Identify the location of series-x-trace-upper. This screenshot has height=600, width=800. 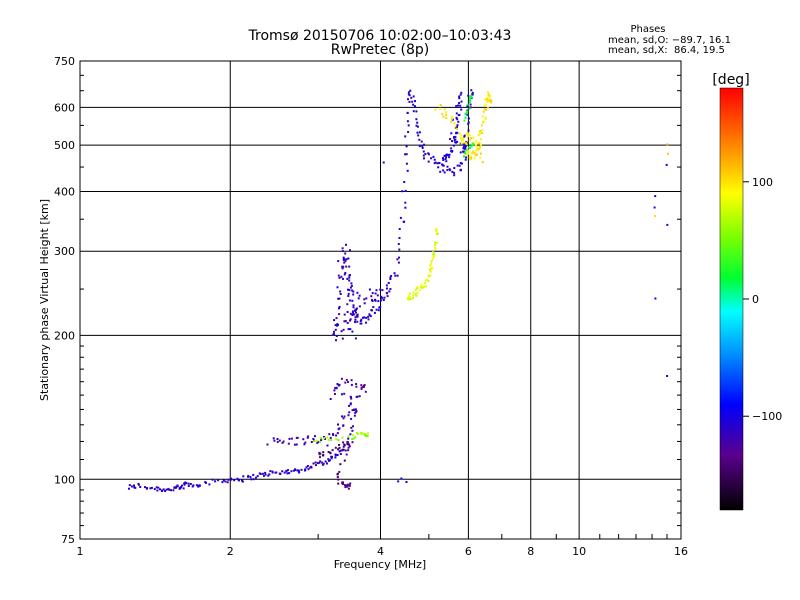
(463, 127).